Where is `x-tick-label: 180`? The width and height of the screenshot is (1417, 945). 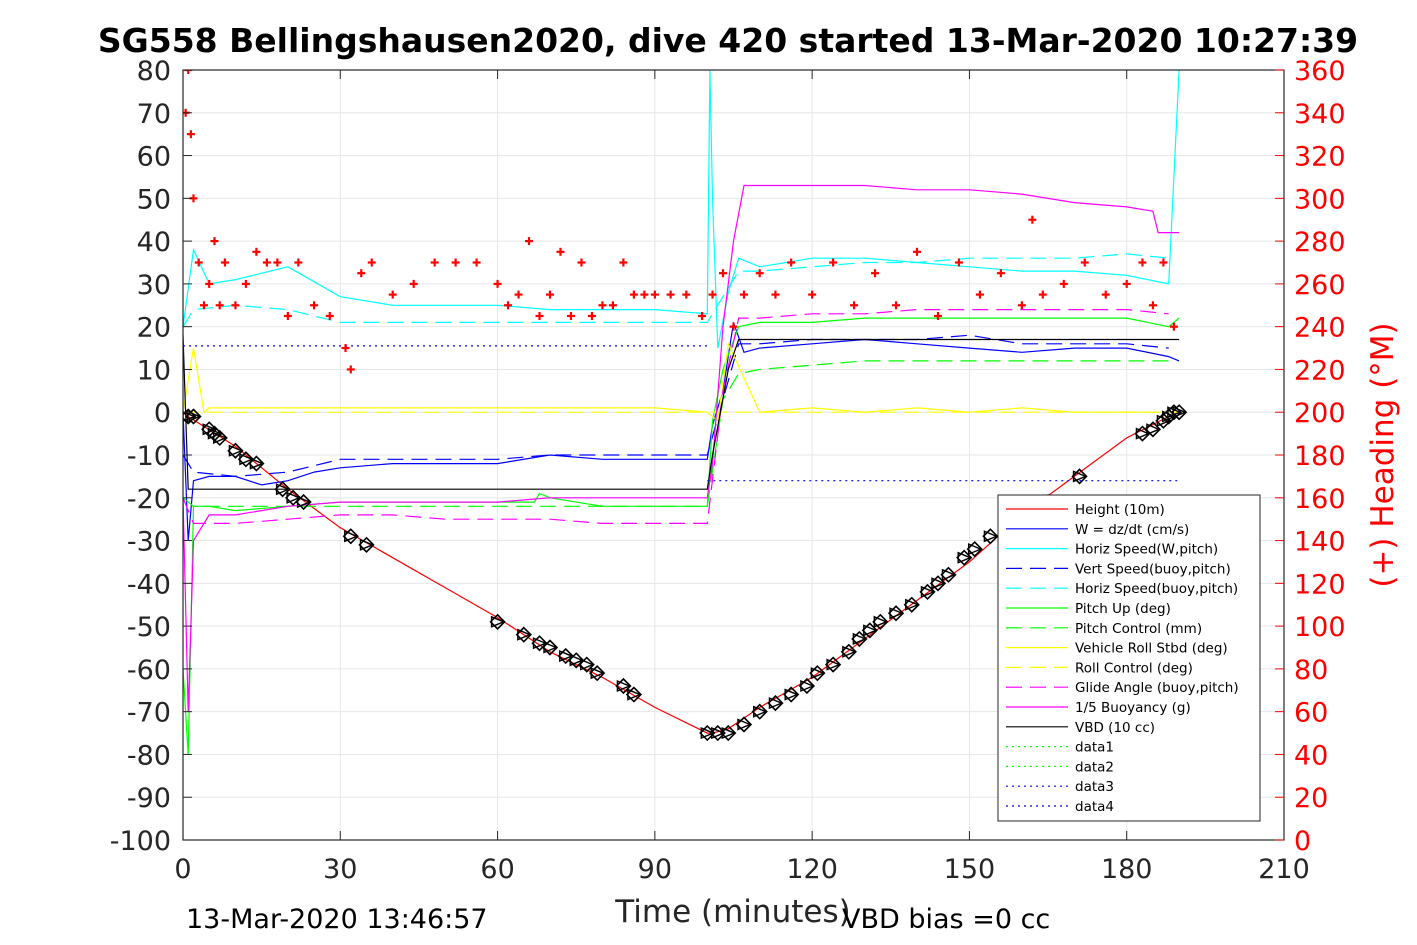 x-tick-label: 180 is located at coordinates (1127, 869).